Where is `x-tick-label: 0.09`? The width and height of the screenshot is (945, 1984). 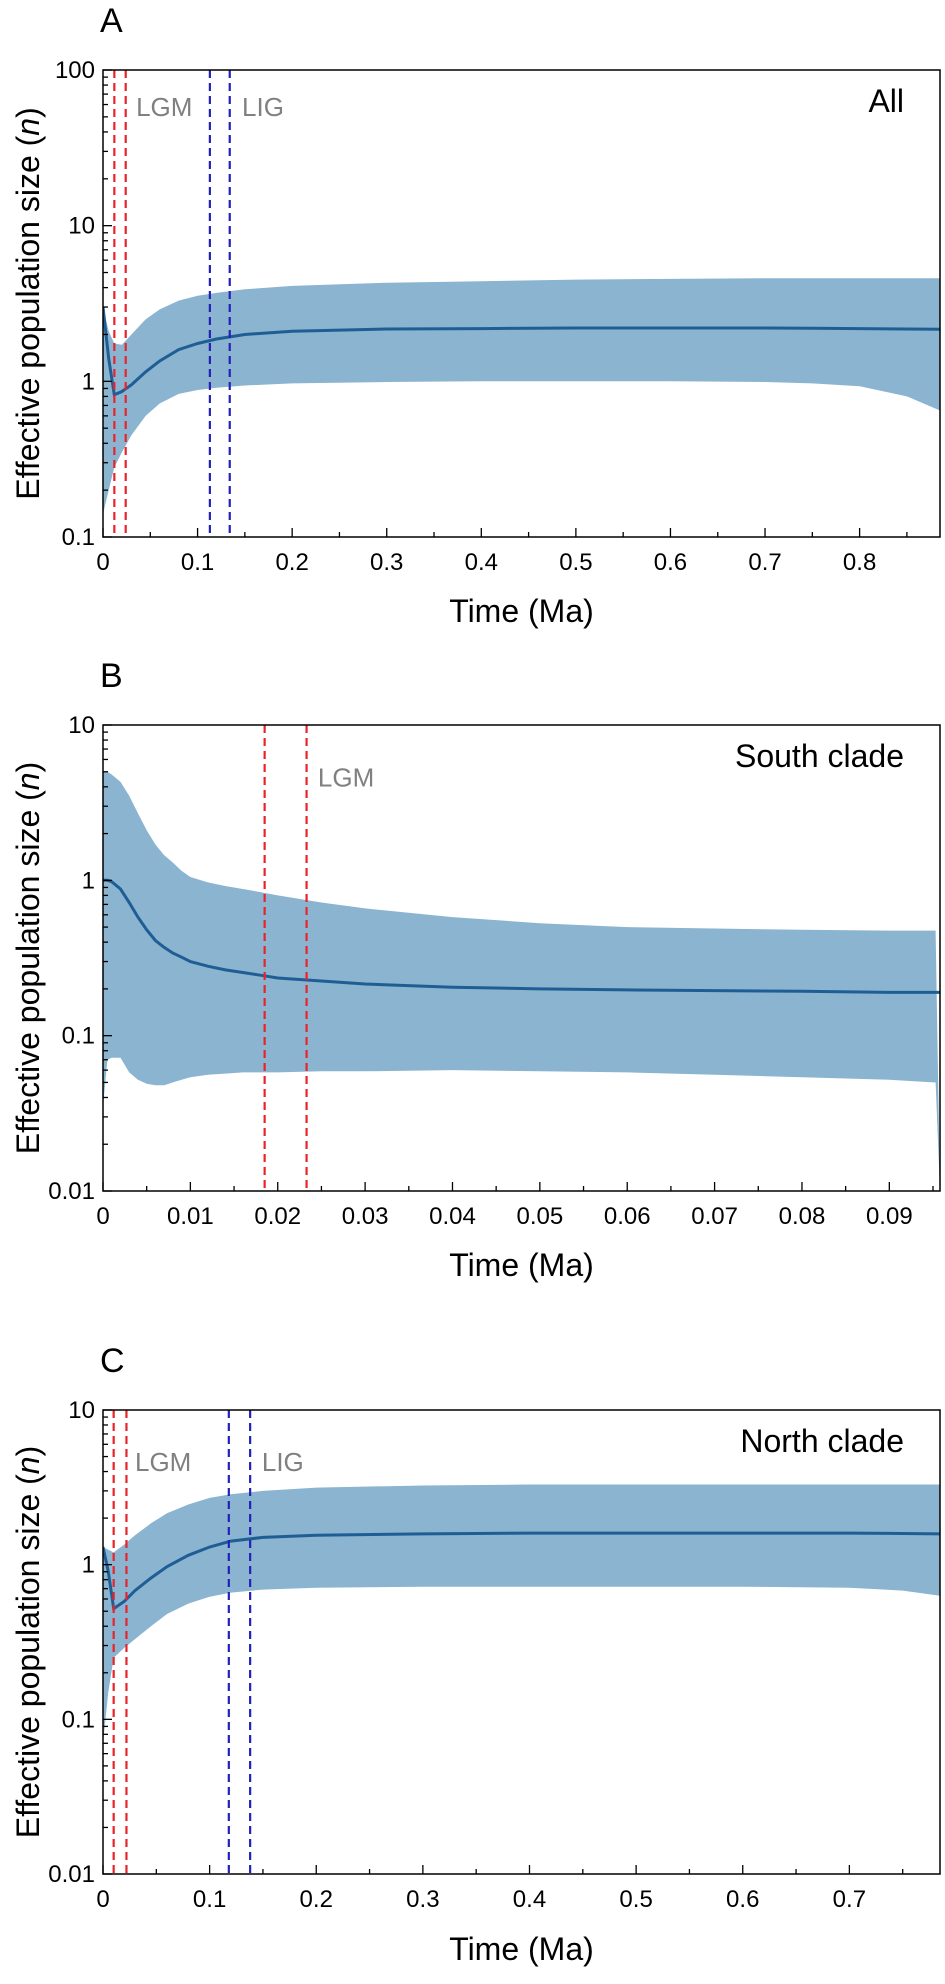
x-tick-label: 0.09 is located at coordinates (889, 1216).